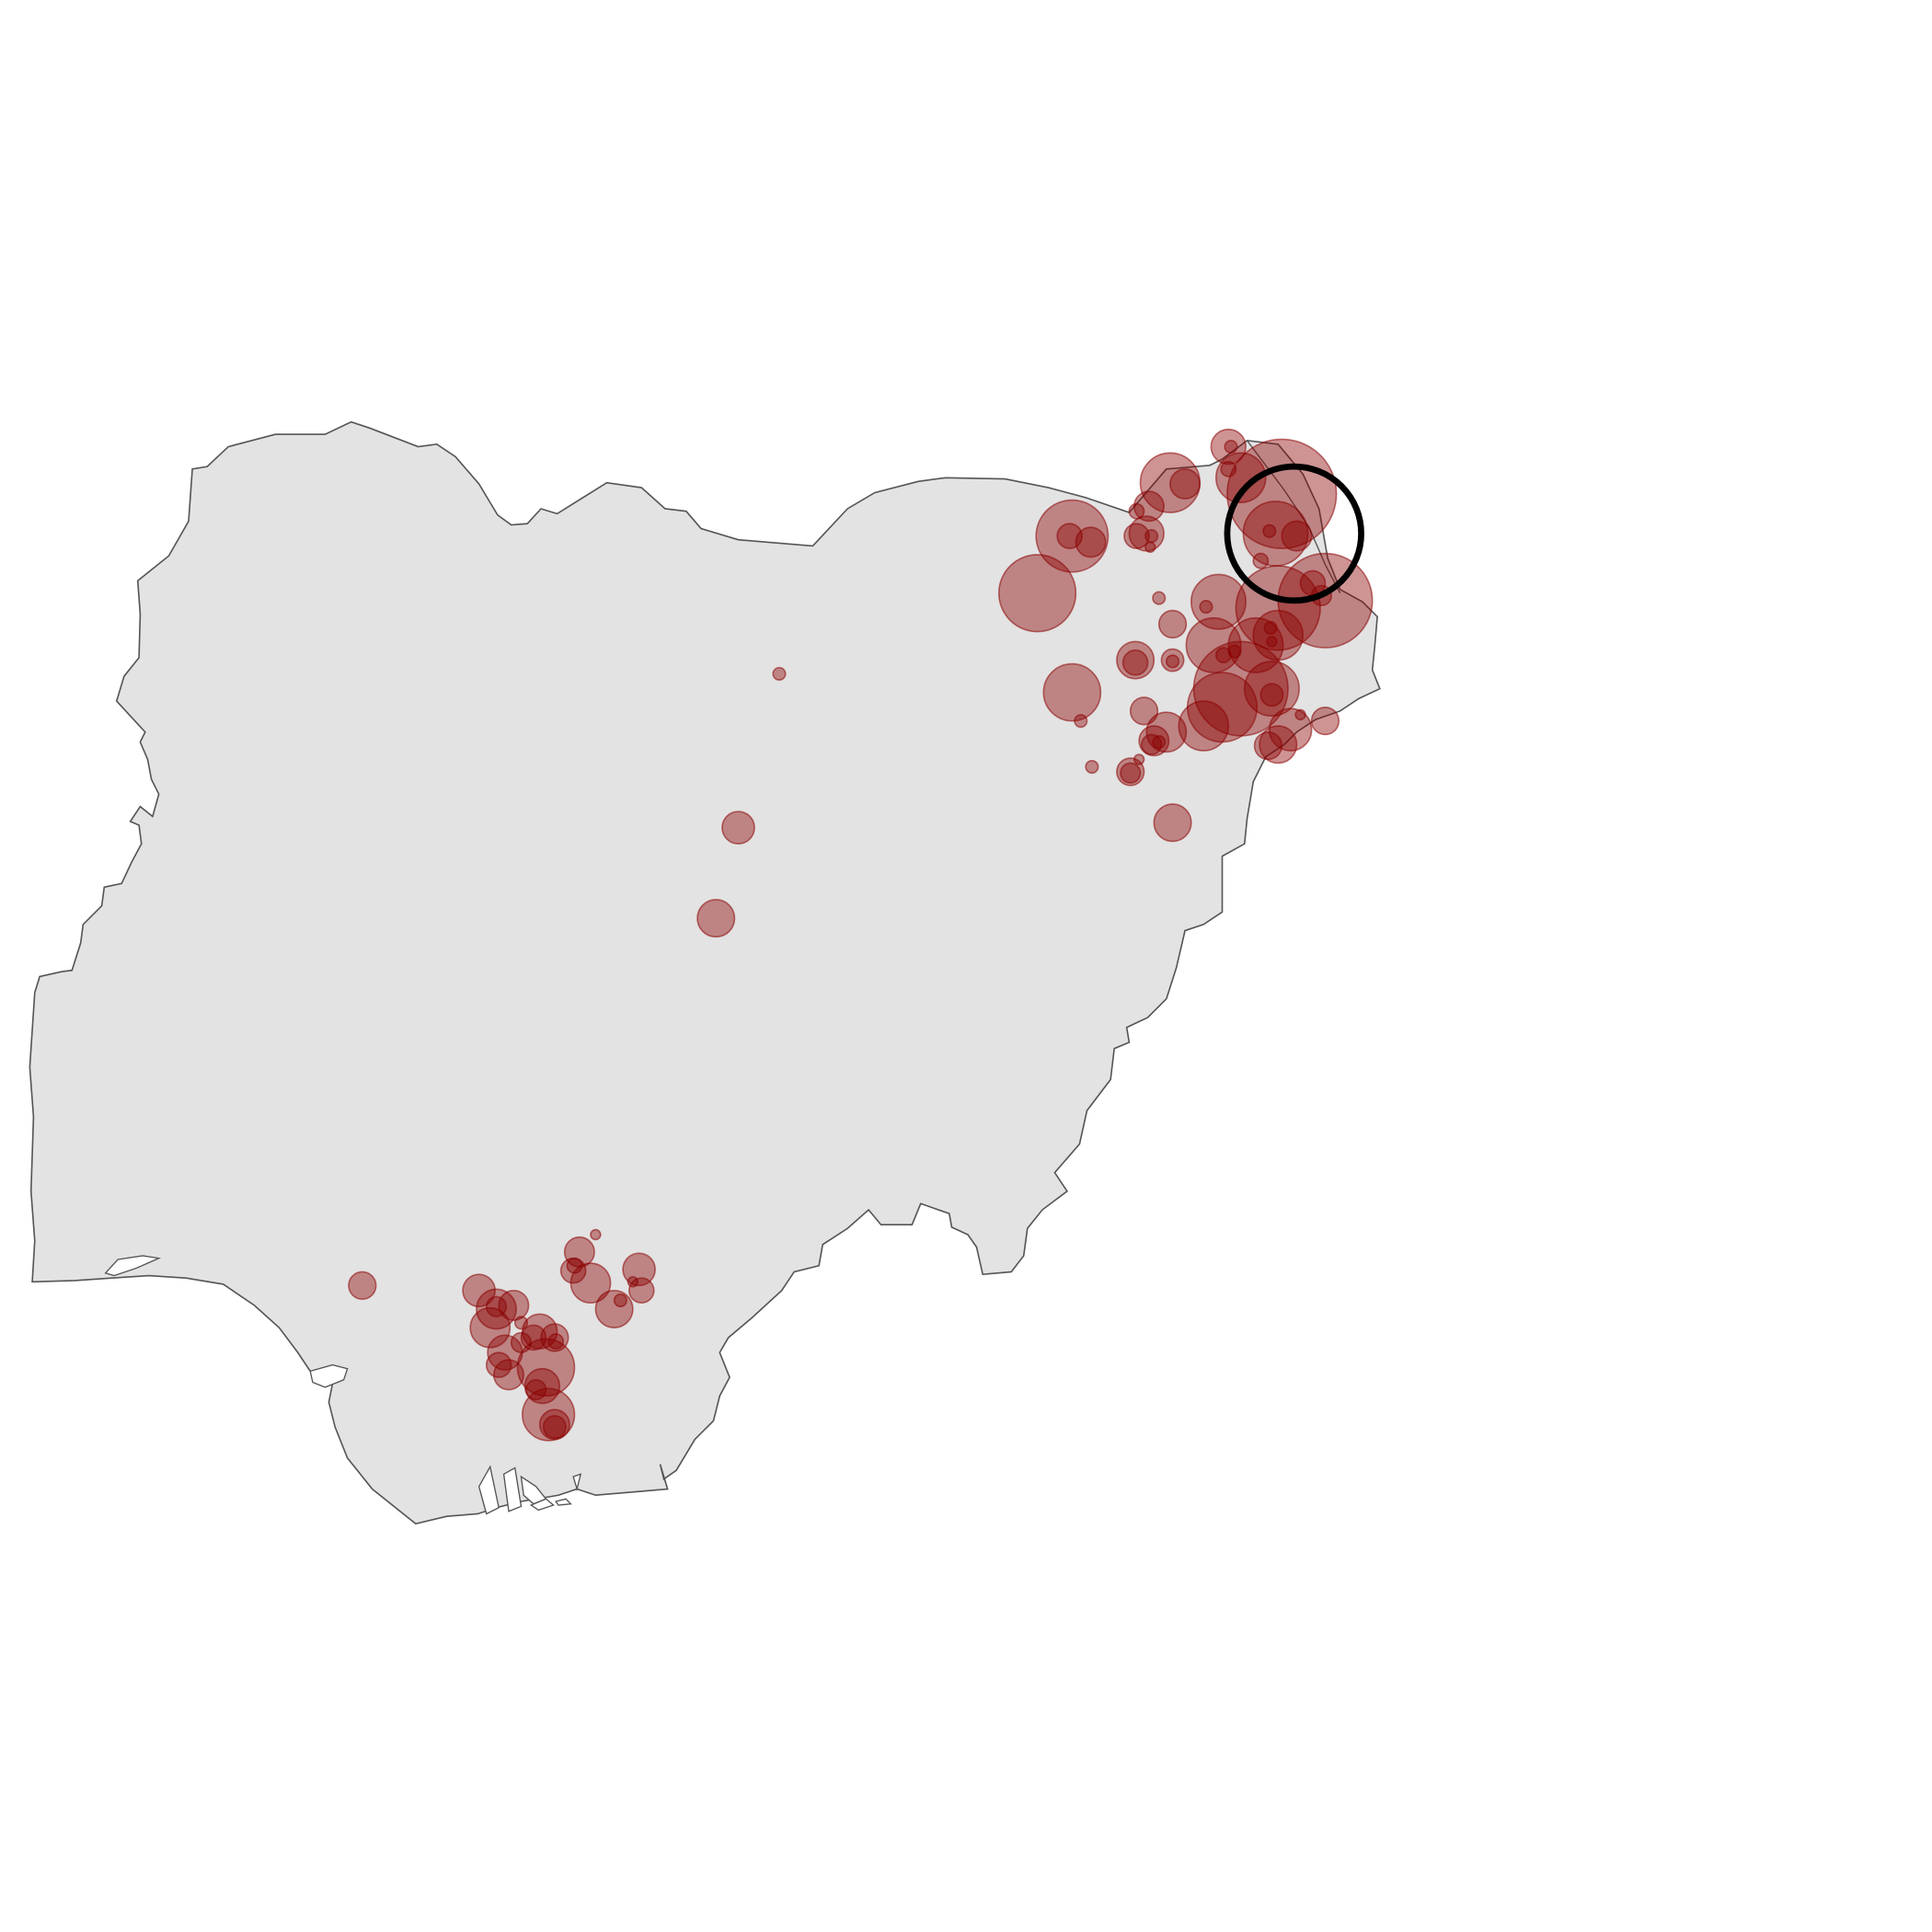 The height and width of the screenshot is (1932, 1932). I want to click on coastal-creek, so click(329, 1375).